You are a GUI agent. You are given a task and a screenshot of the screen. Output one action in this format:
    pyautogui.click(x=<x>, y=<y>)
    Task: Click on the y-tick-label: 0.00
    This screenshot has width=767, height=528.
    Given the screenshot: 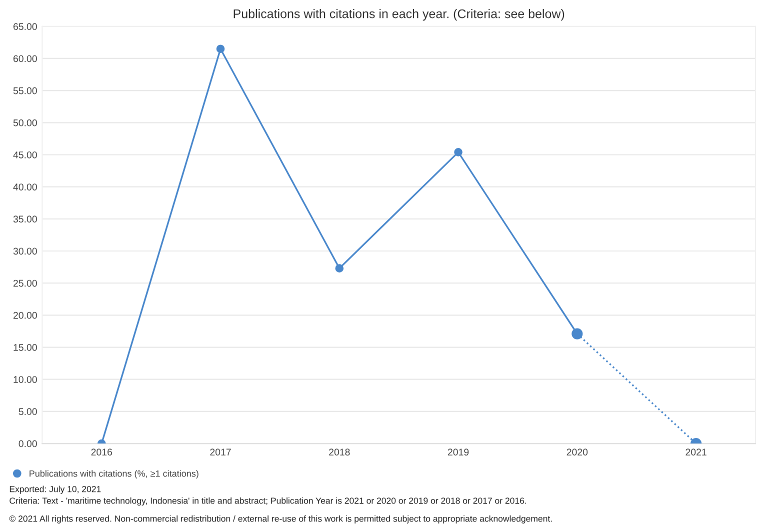 What is the action you would take?
    pyautogui.click(x=27, y=444)
    